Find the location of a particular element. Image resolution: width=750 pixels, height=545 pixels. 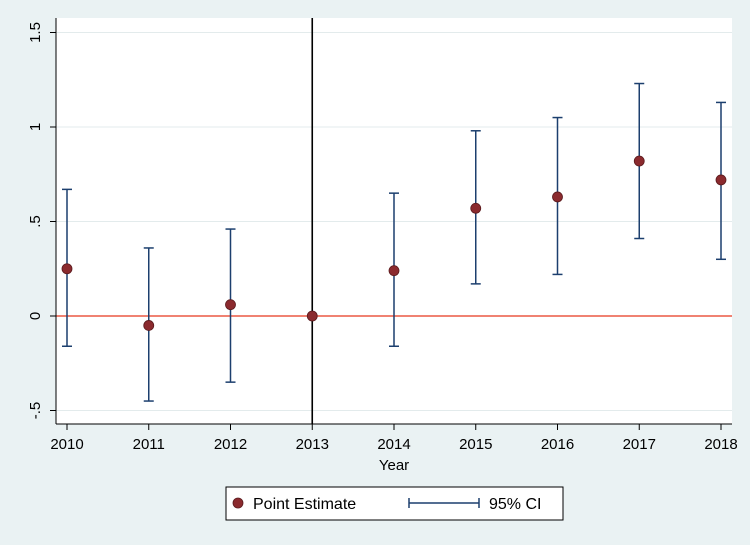

x-tick-label: 2014 is located at coordinates (393, 444).